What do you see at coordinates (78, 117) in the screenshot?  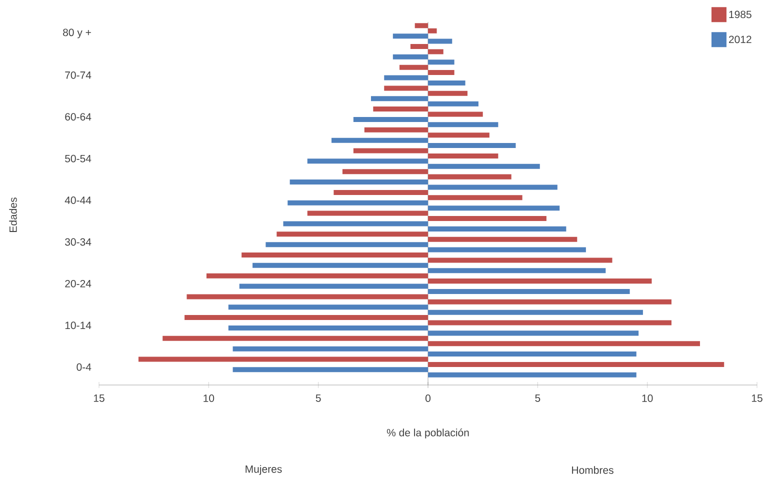 I see `y-tick-label: 60-64` at bounding box center [78, 117].